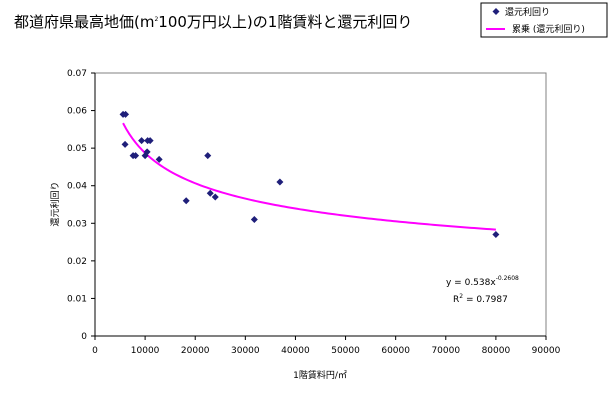 Image resolution: width=611 pixels, height=408 pixels. What do you see at coordinates (77, 187) in the screenshot?
I see `y-tick-label: 0.04` at bounding box center [77, 187].